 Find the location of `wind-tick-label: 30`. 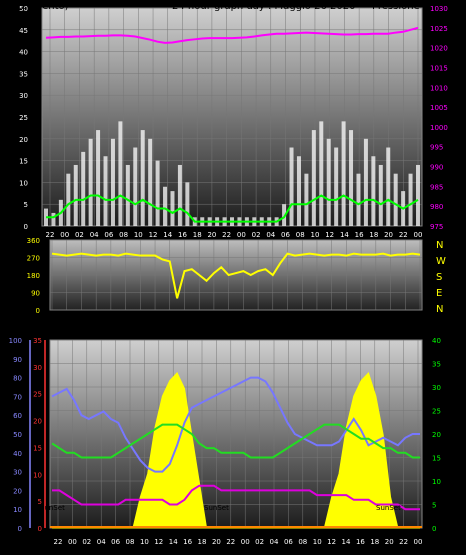

wind-tick-label: 30 is located at coordinates (23, 96).